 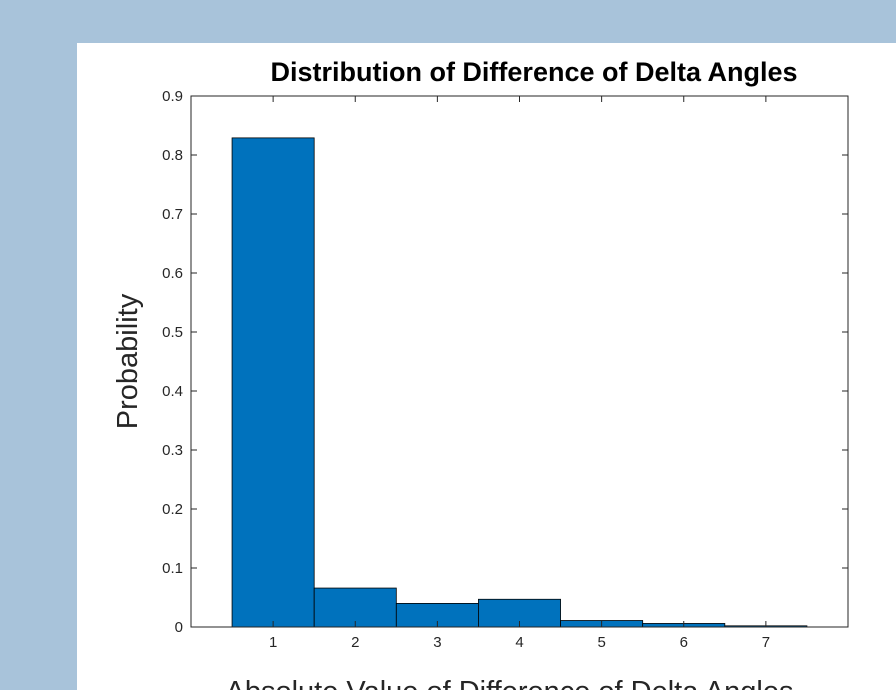 What do you see at coordinates (355, 642) in the screenshot?
I see `x-tick-label: 2` at bounding box center [355, 642].